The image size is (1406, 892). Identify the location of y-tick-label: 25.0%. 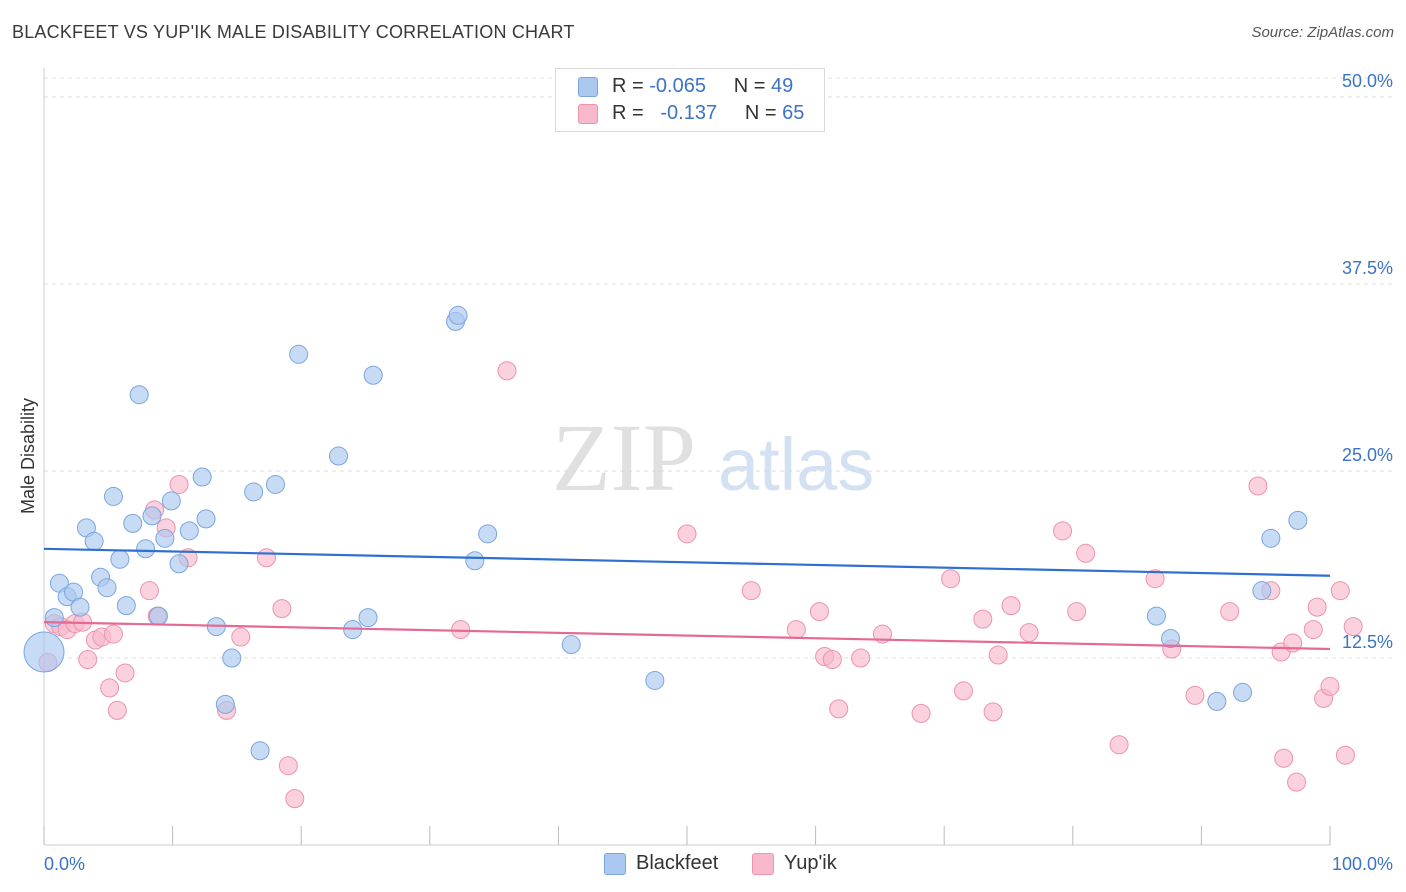
(1367, 455).